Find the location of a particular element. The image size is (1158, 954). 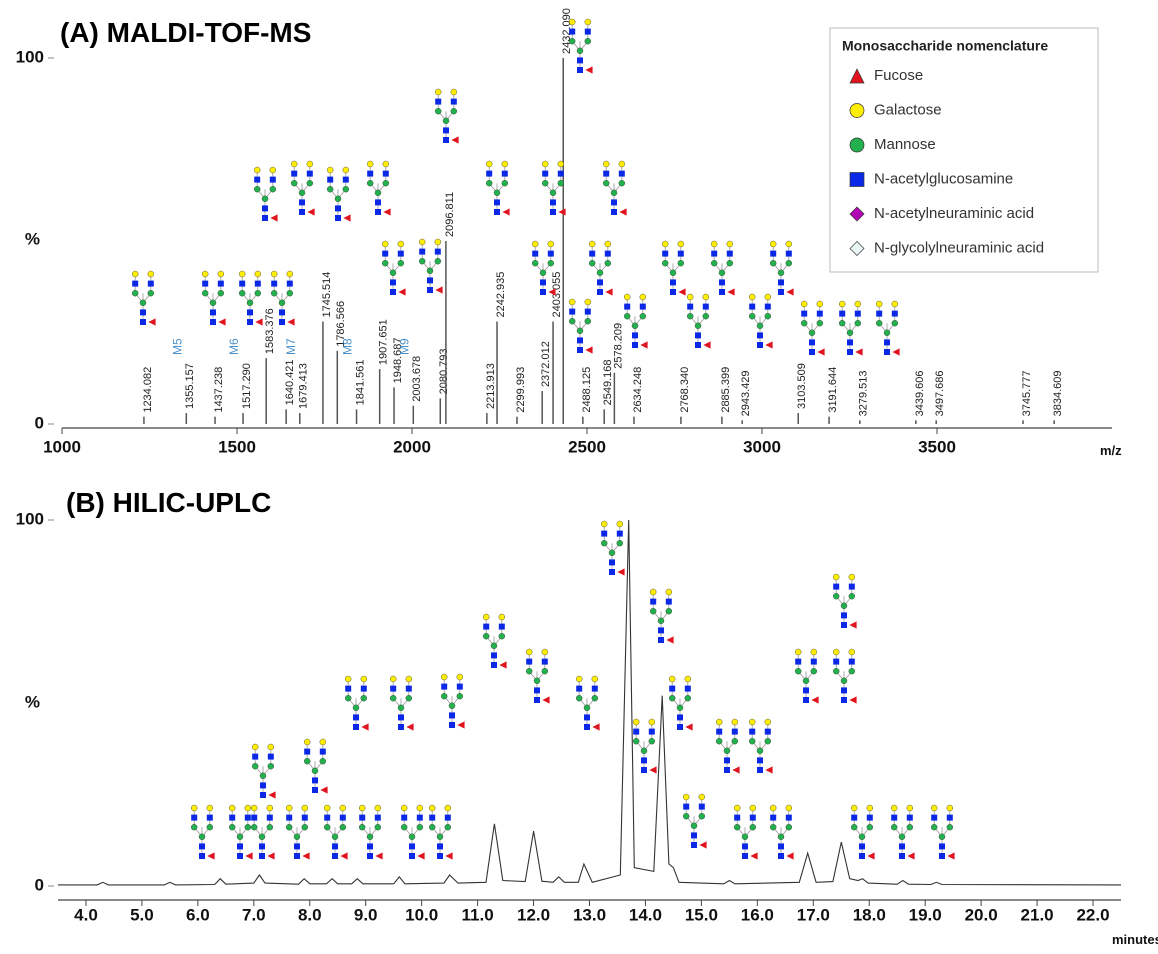

legend-label: N-acetylglucosamine is located at coordinates (943, 178).